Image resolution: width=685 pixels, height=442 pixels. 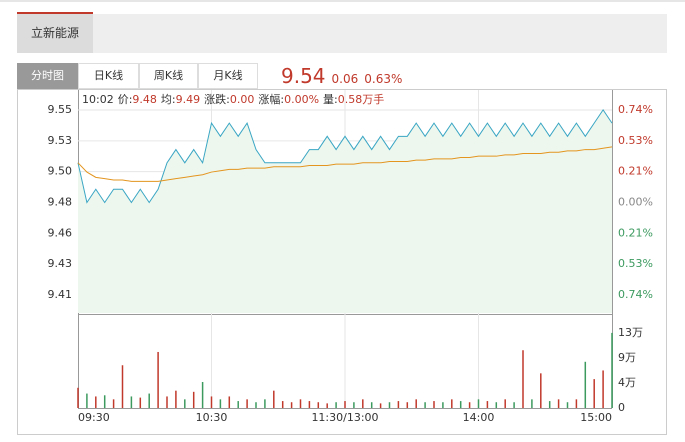 What do you see at coordinates (60, 171) in the screenshot?
I see `y-tick-label: 9.50` at bounding box center [60, 171].